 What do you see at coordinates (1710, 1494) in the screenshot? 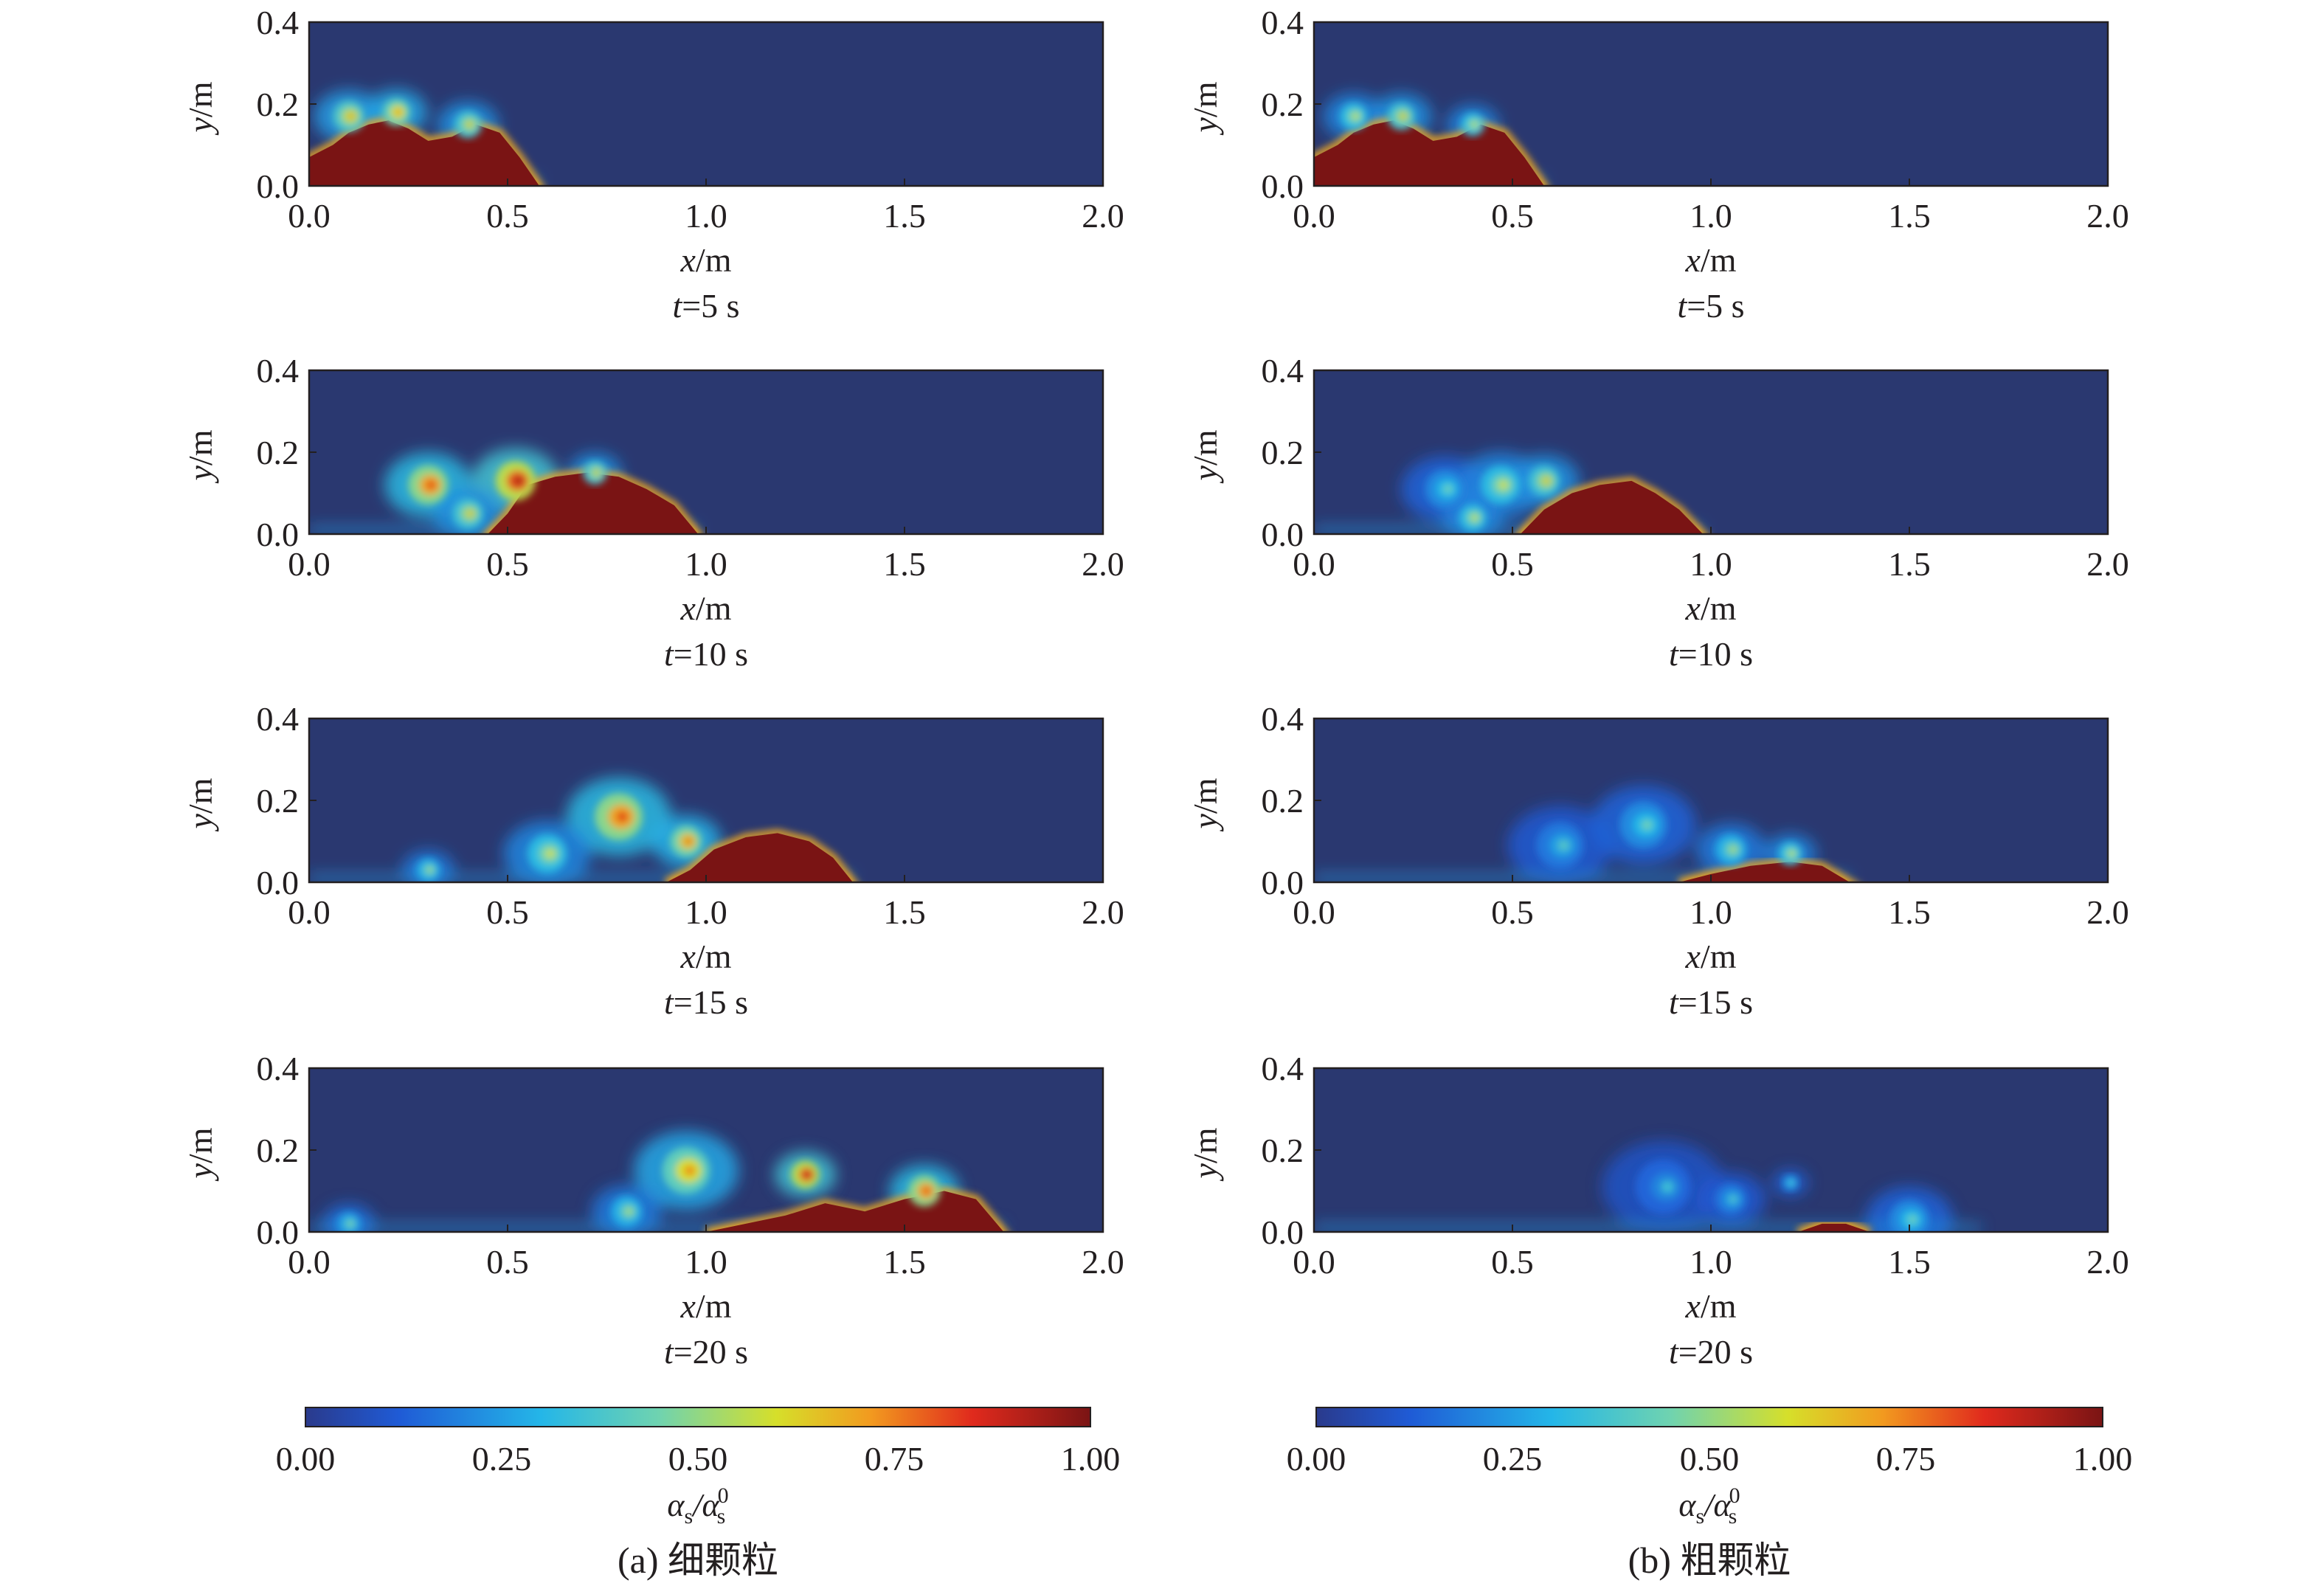
I see `colorbar-b: 0.00 0.25 0.50 0.75 1.00 αs/α0 s (b) 粗颗粒` at bounding box center [1710, 1494].